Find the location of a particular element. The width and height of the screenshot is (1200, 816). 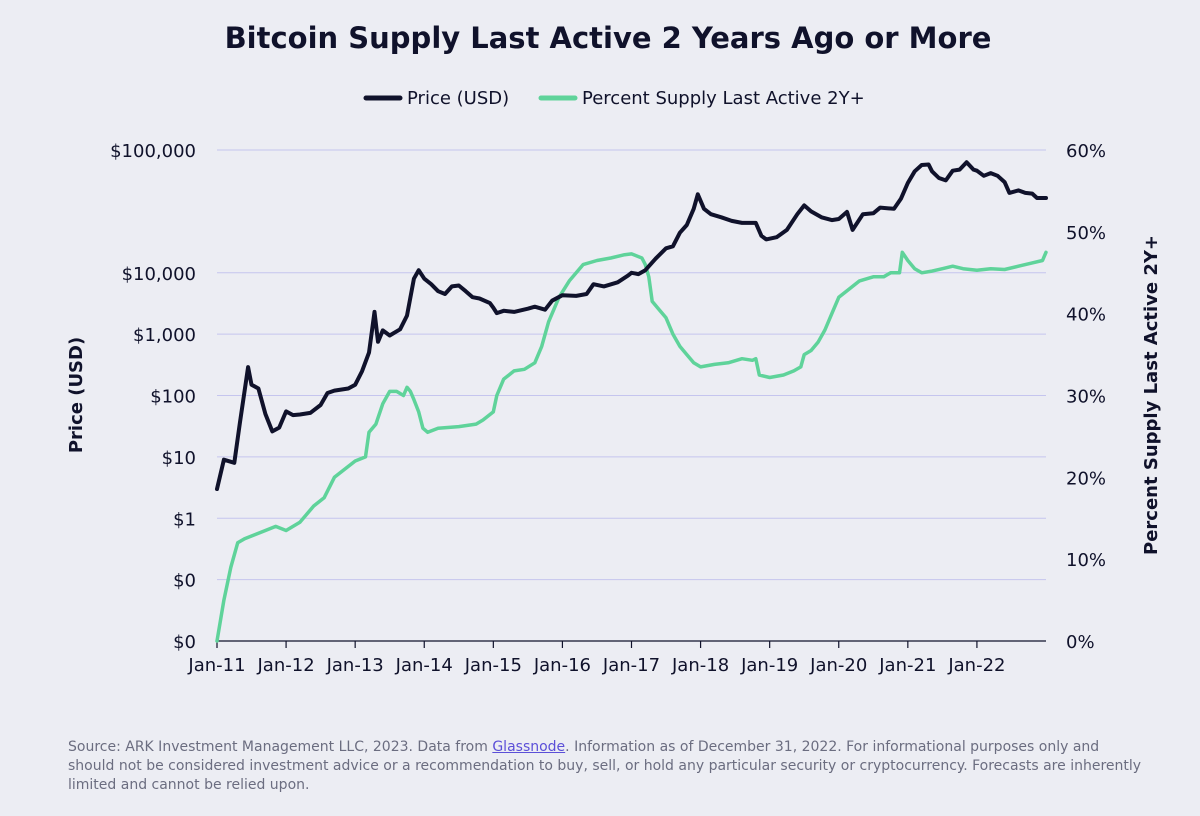

y-right-tick-labels: 0% 10% 20% 30% 40% 50% 60% is located at coordinates (1086, 397).